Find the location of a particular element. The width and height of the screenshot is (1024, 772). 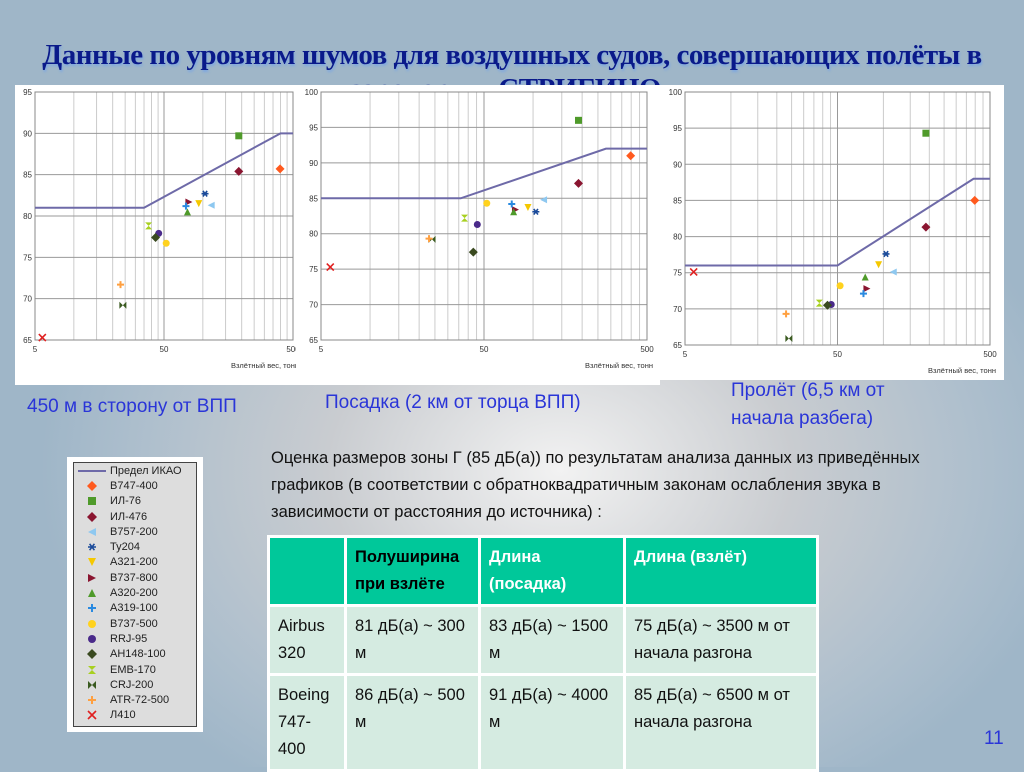

legend-label: Предел ИКАО is located at coordinates (146, 470).